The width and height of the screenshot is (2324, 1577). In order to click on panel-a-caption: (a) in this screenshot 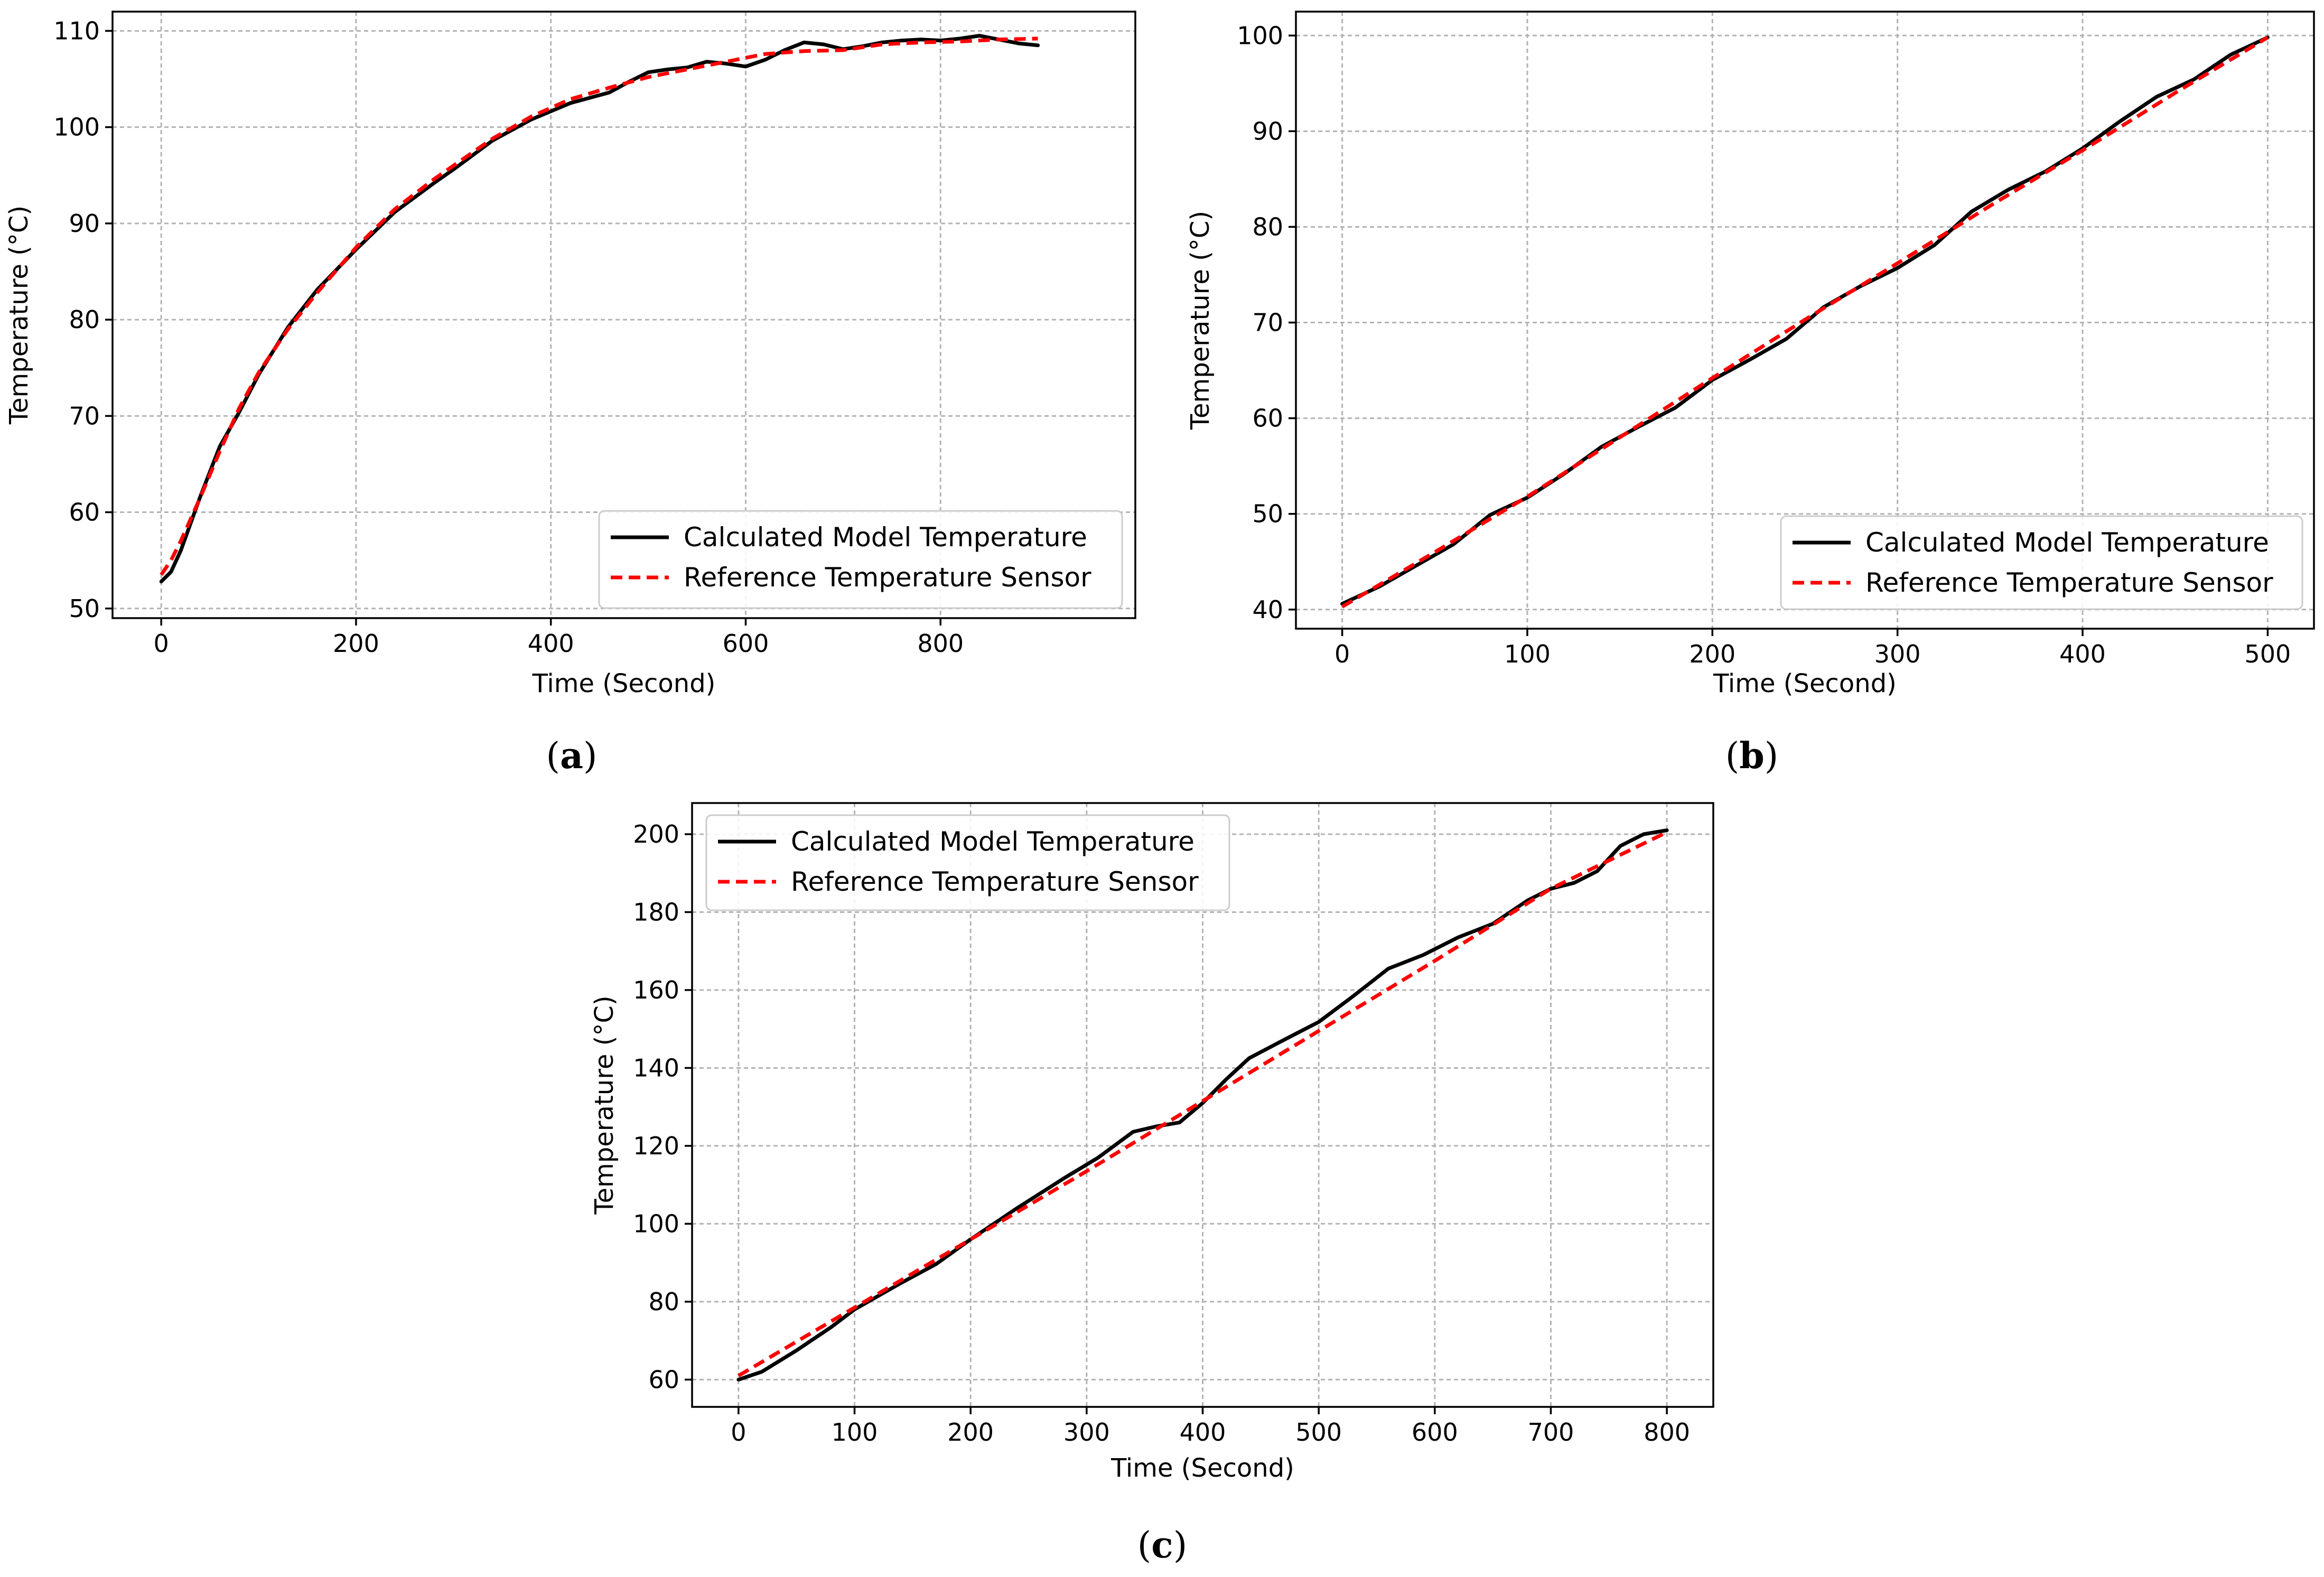, I will do `click(571, 756)`.